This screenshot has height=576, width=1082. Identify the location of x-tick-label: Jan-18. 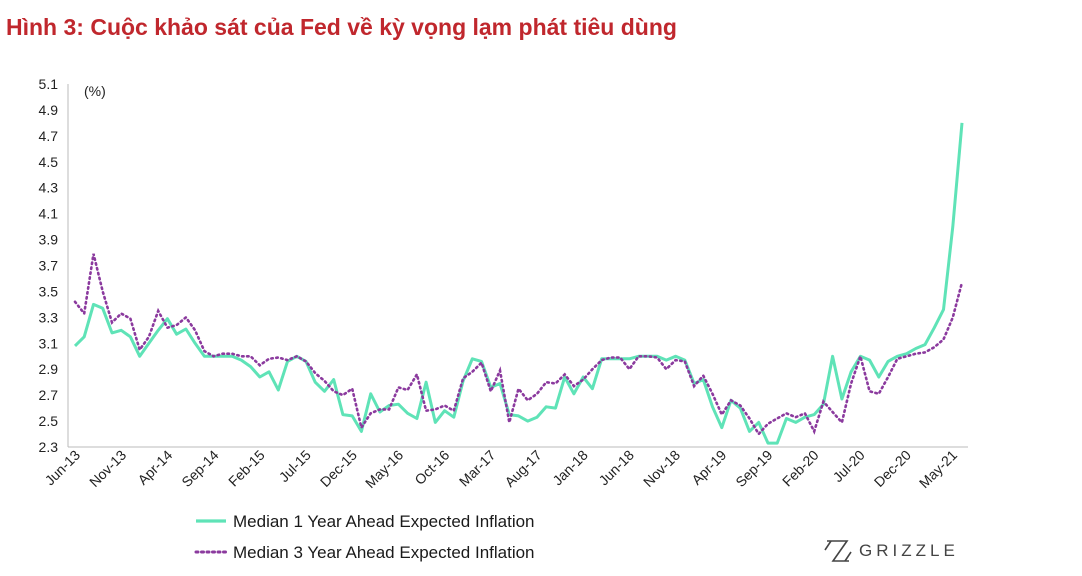
(570, 468).